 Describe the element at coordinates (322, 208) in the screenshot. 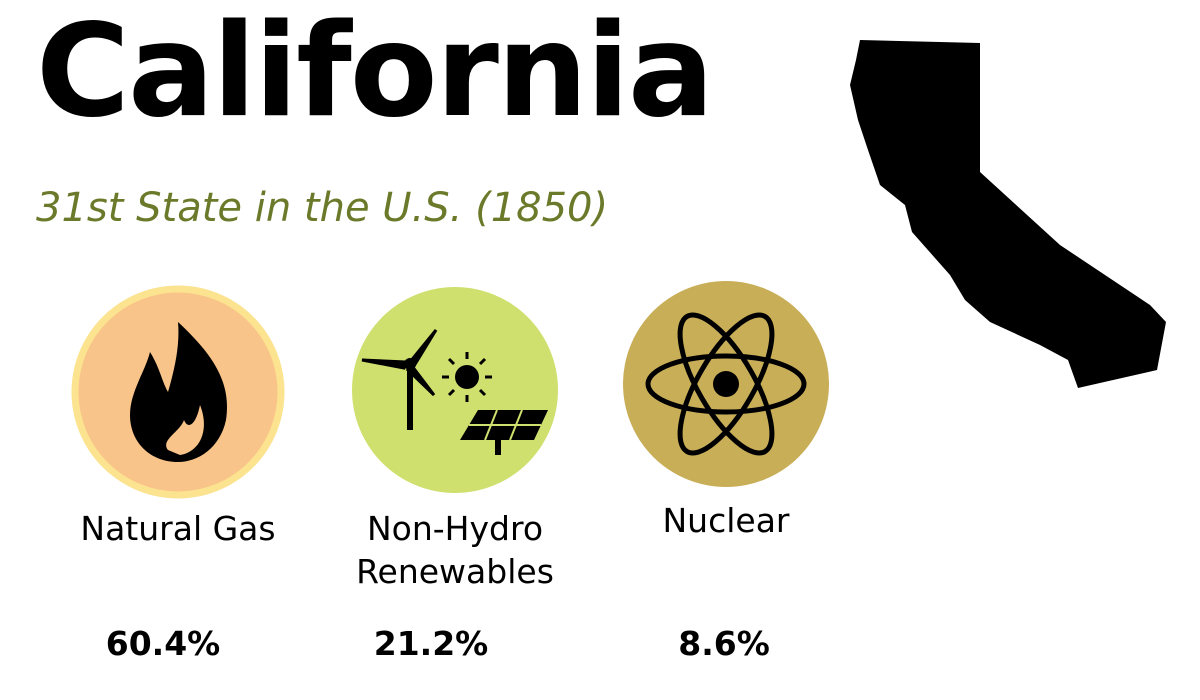

I see `subtitle: 31st State in the U.S. (1850)` at that location.